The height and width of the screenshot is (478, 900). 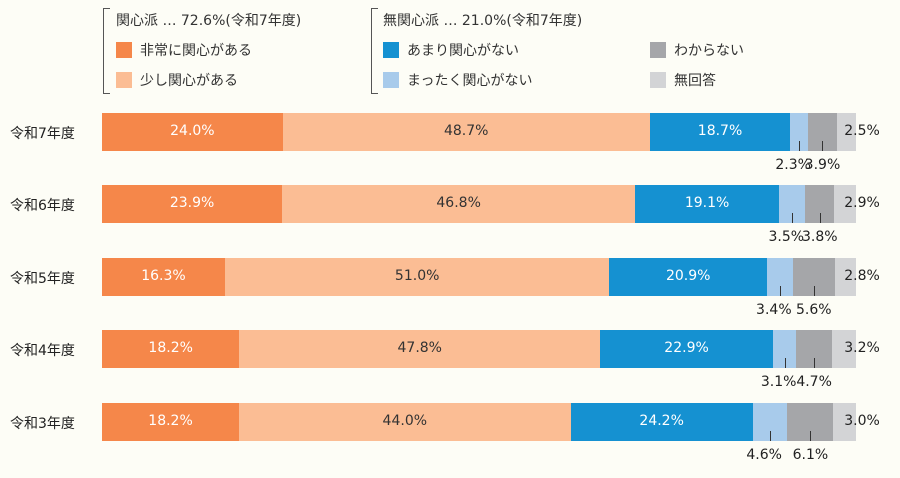 What do you see at coordinates (862, 131) in the screenshot?
I see `data-label: 2.5%` at bounding box center [862, 131].